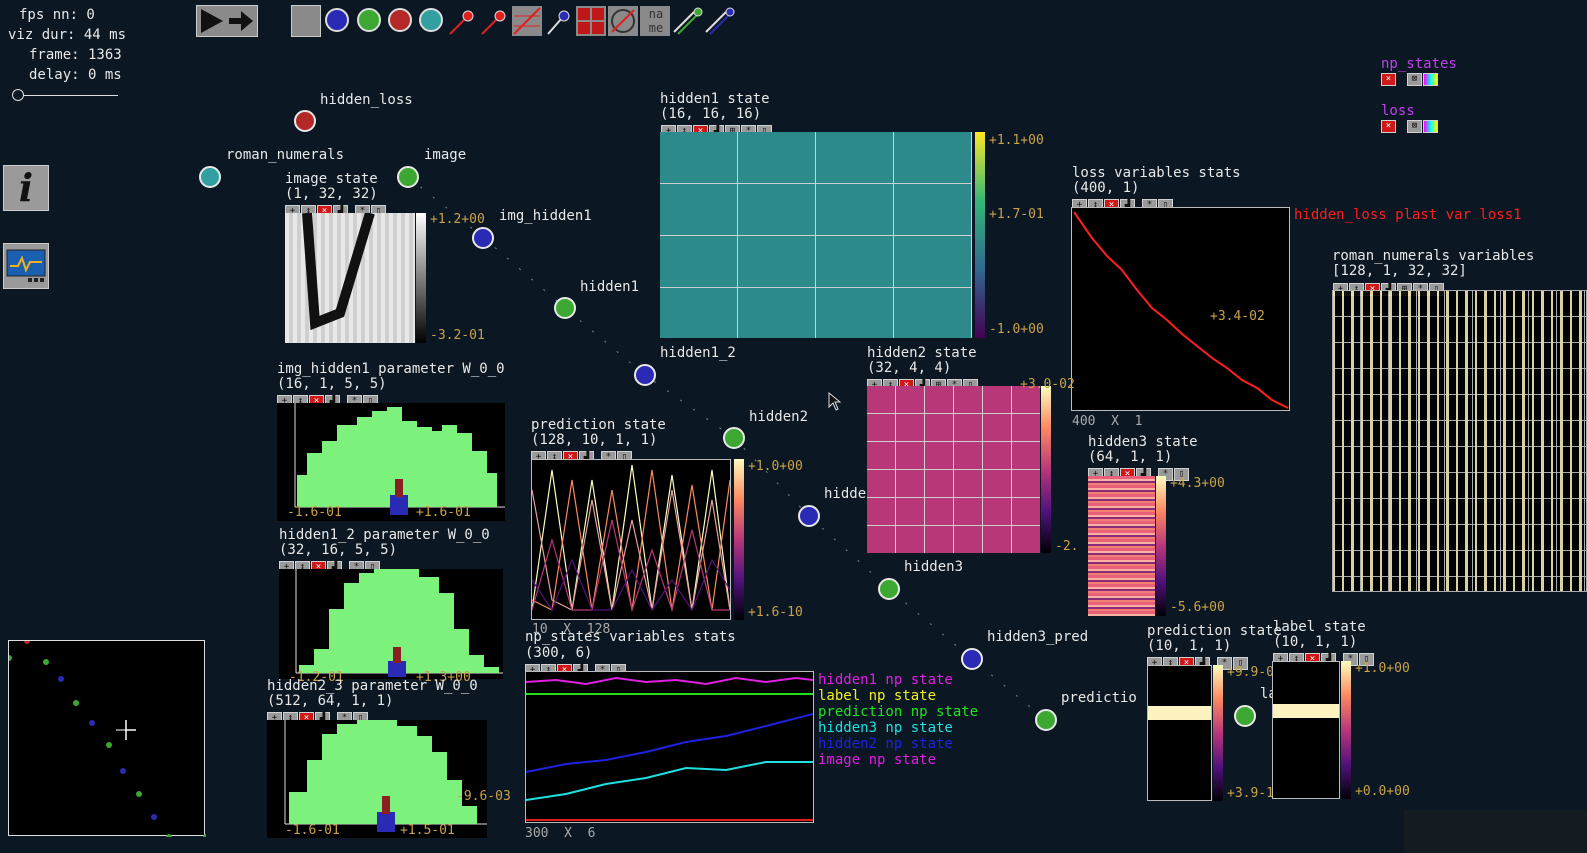 This screenshot has width=1587, height=853. What do you see at coordinates (775, 466) in the screenshot?
I see `prediction-state-big-max: +1.0+00` at bounding box center [775, 466].